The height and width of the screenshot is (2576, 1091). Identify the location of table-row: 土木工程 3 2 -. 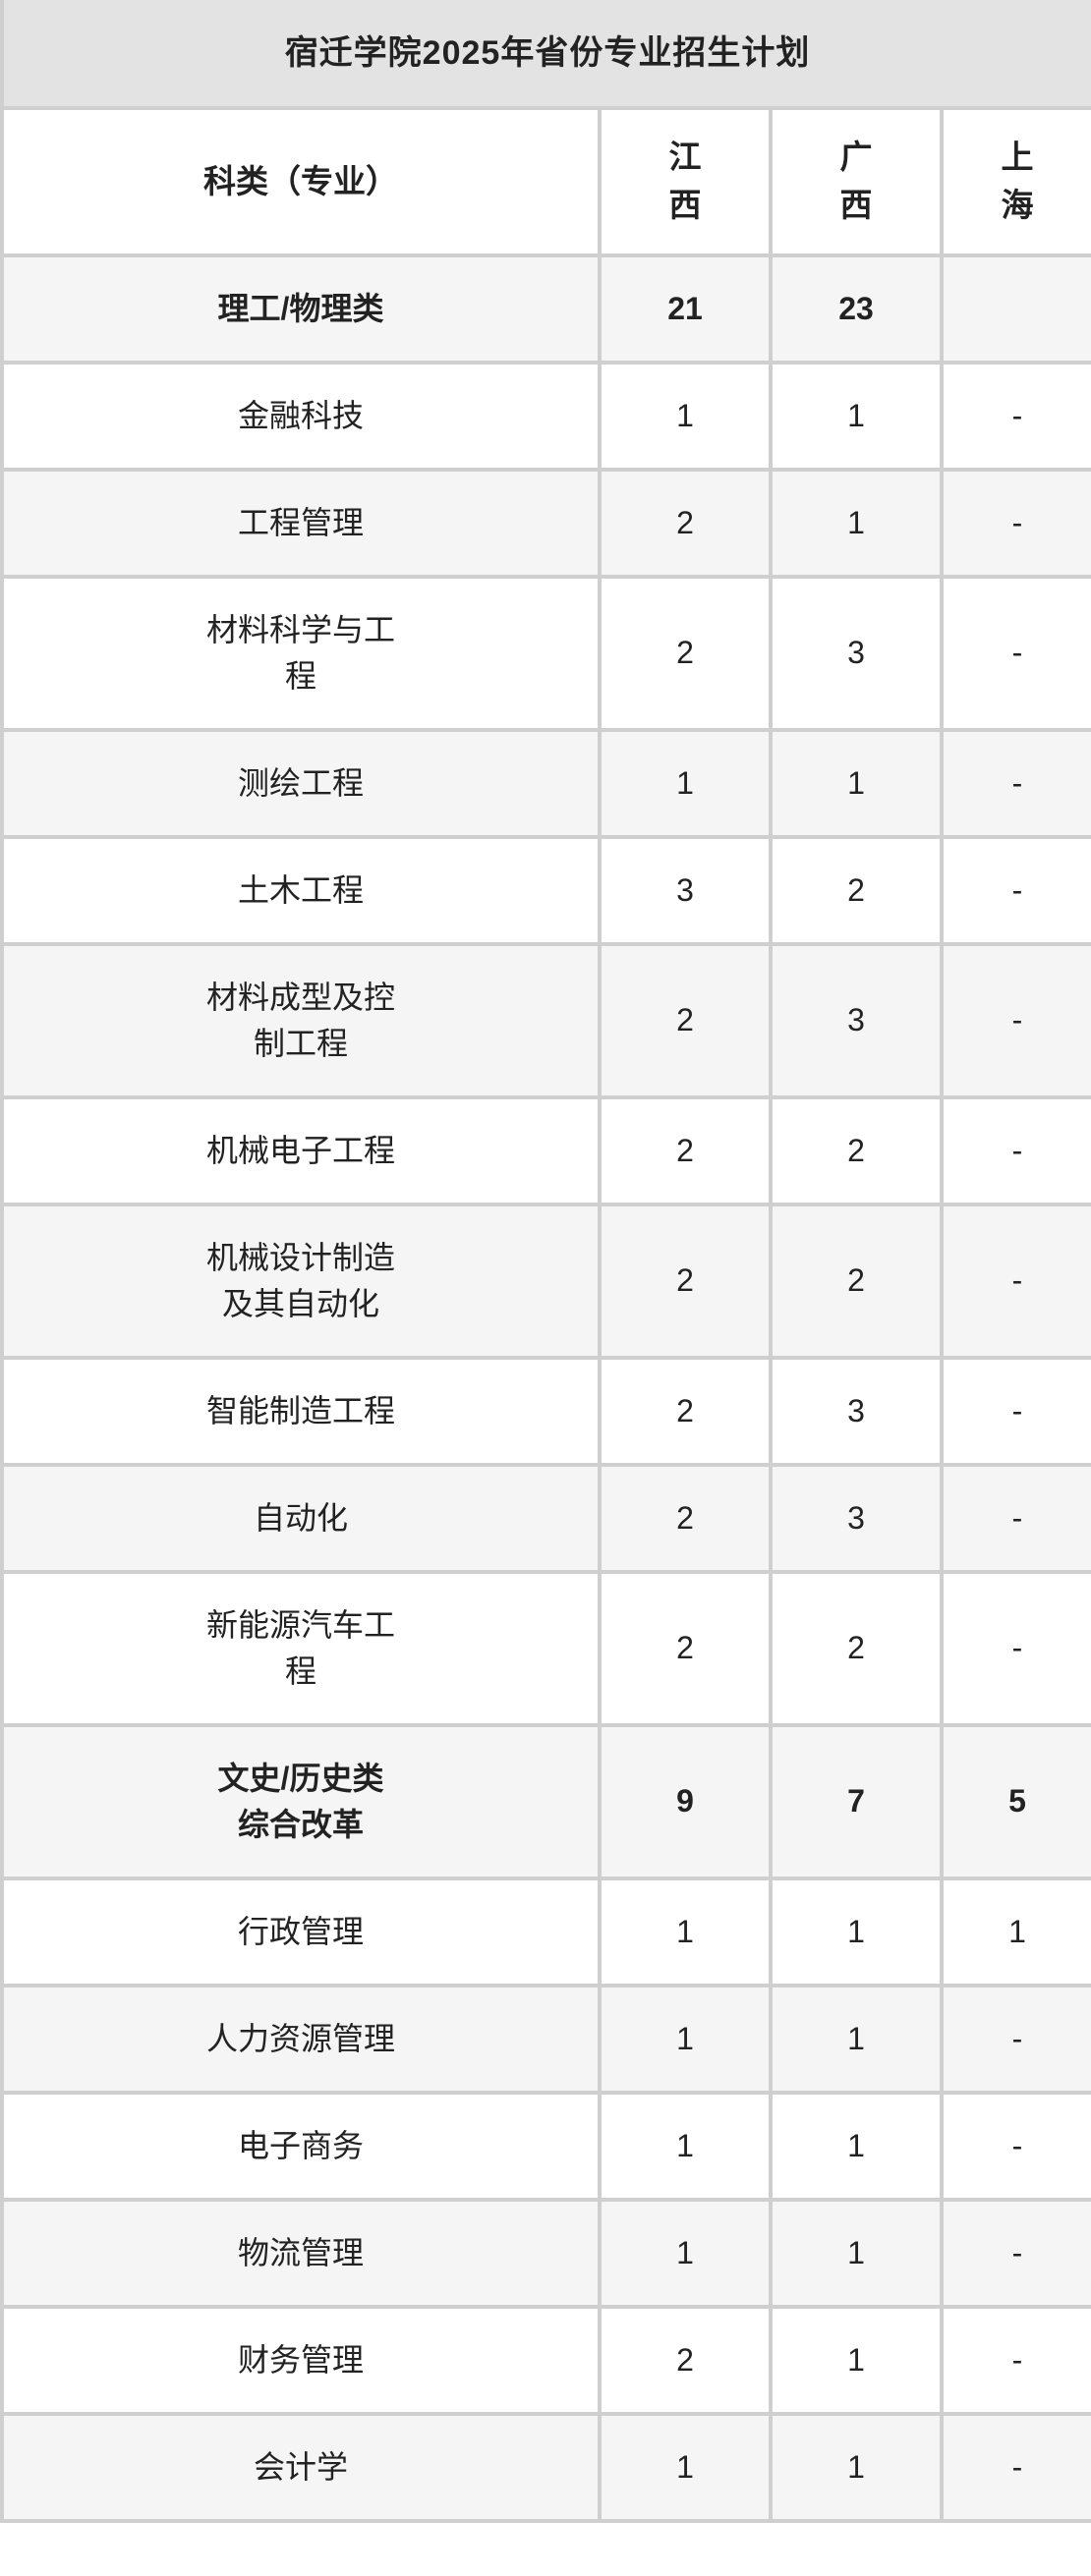
(545, 890).